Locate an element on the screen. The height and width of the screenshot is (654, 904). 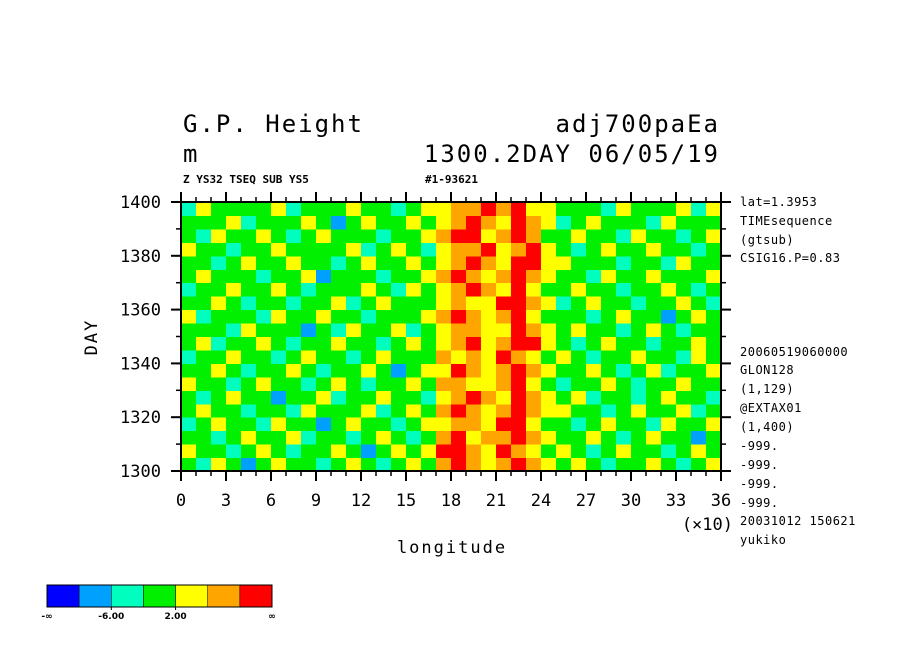
caption: #1-93621 is located at coordinates (451, 179).